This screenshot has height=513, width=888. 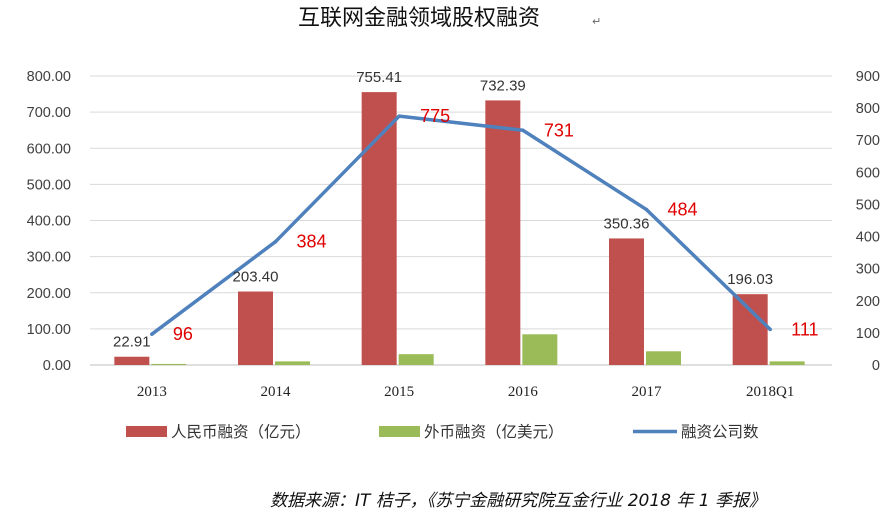 What do you see at coordinates (49, 113) in the screenshot?
I see `left-tick-label: 700.00` at bounding box center [49, 113].